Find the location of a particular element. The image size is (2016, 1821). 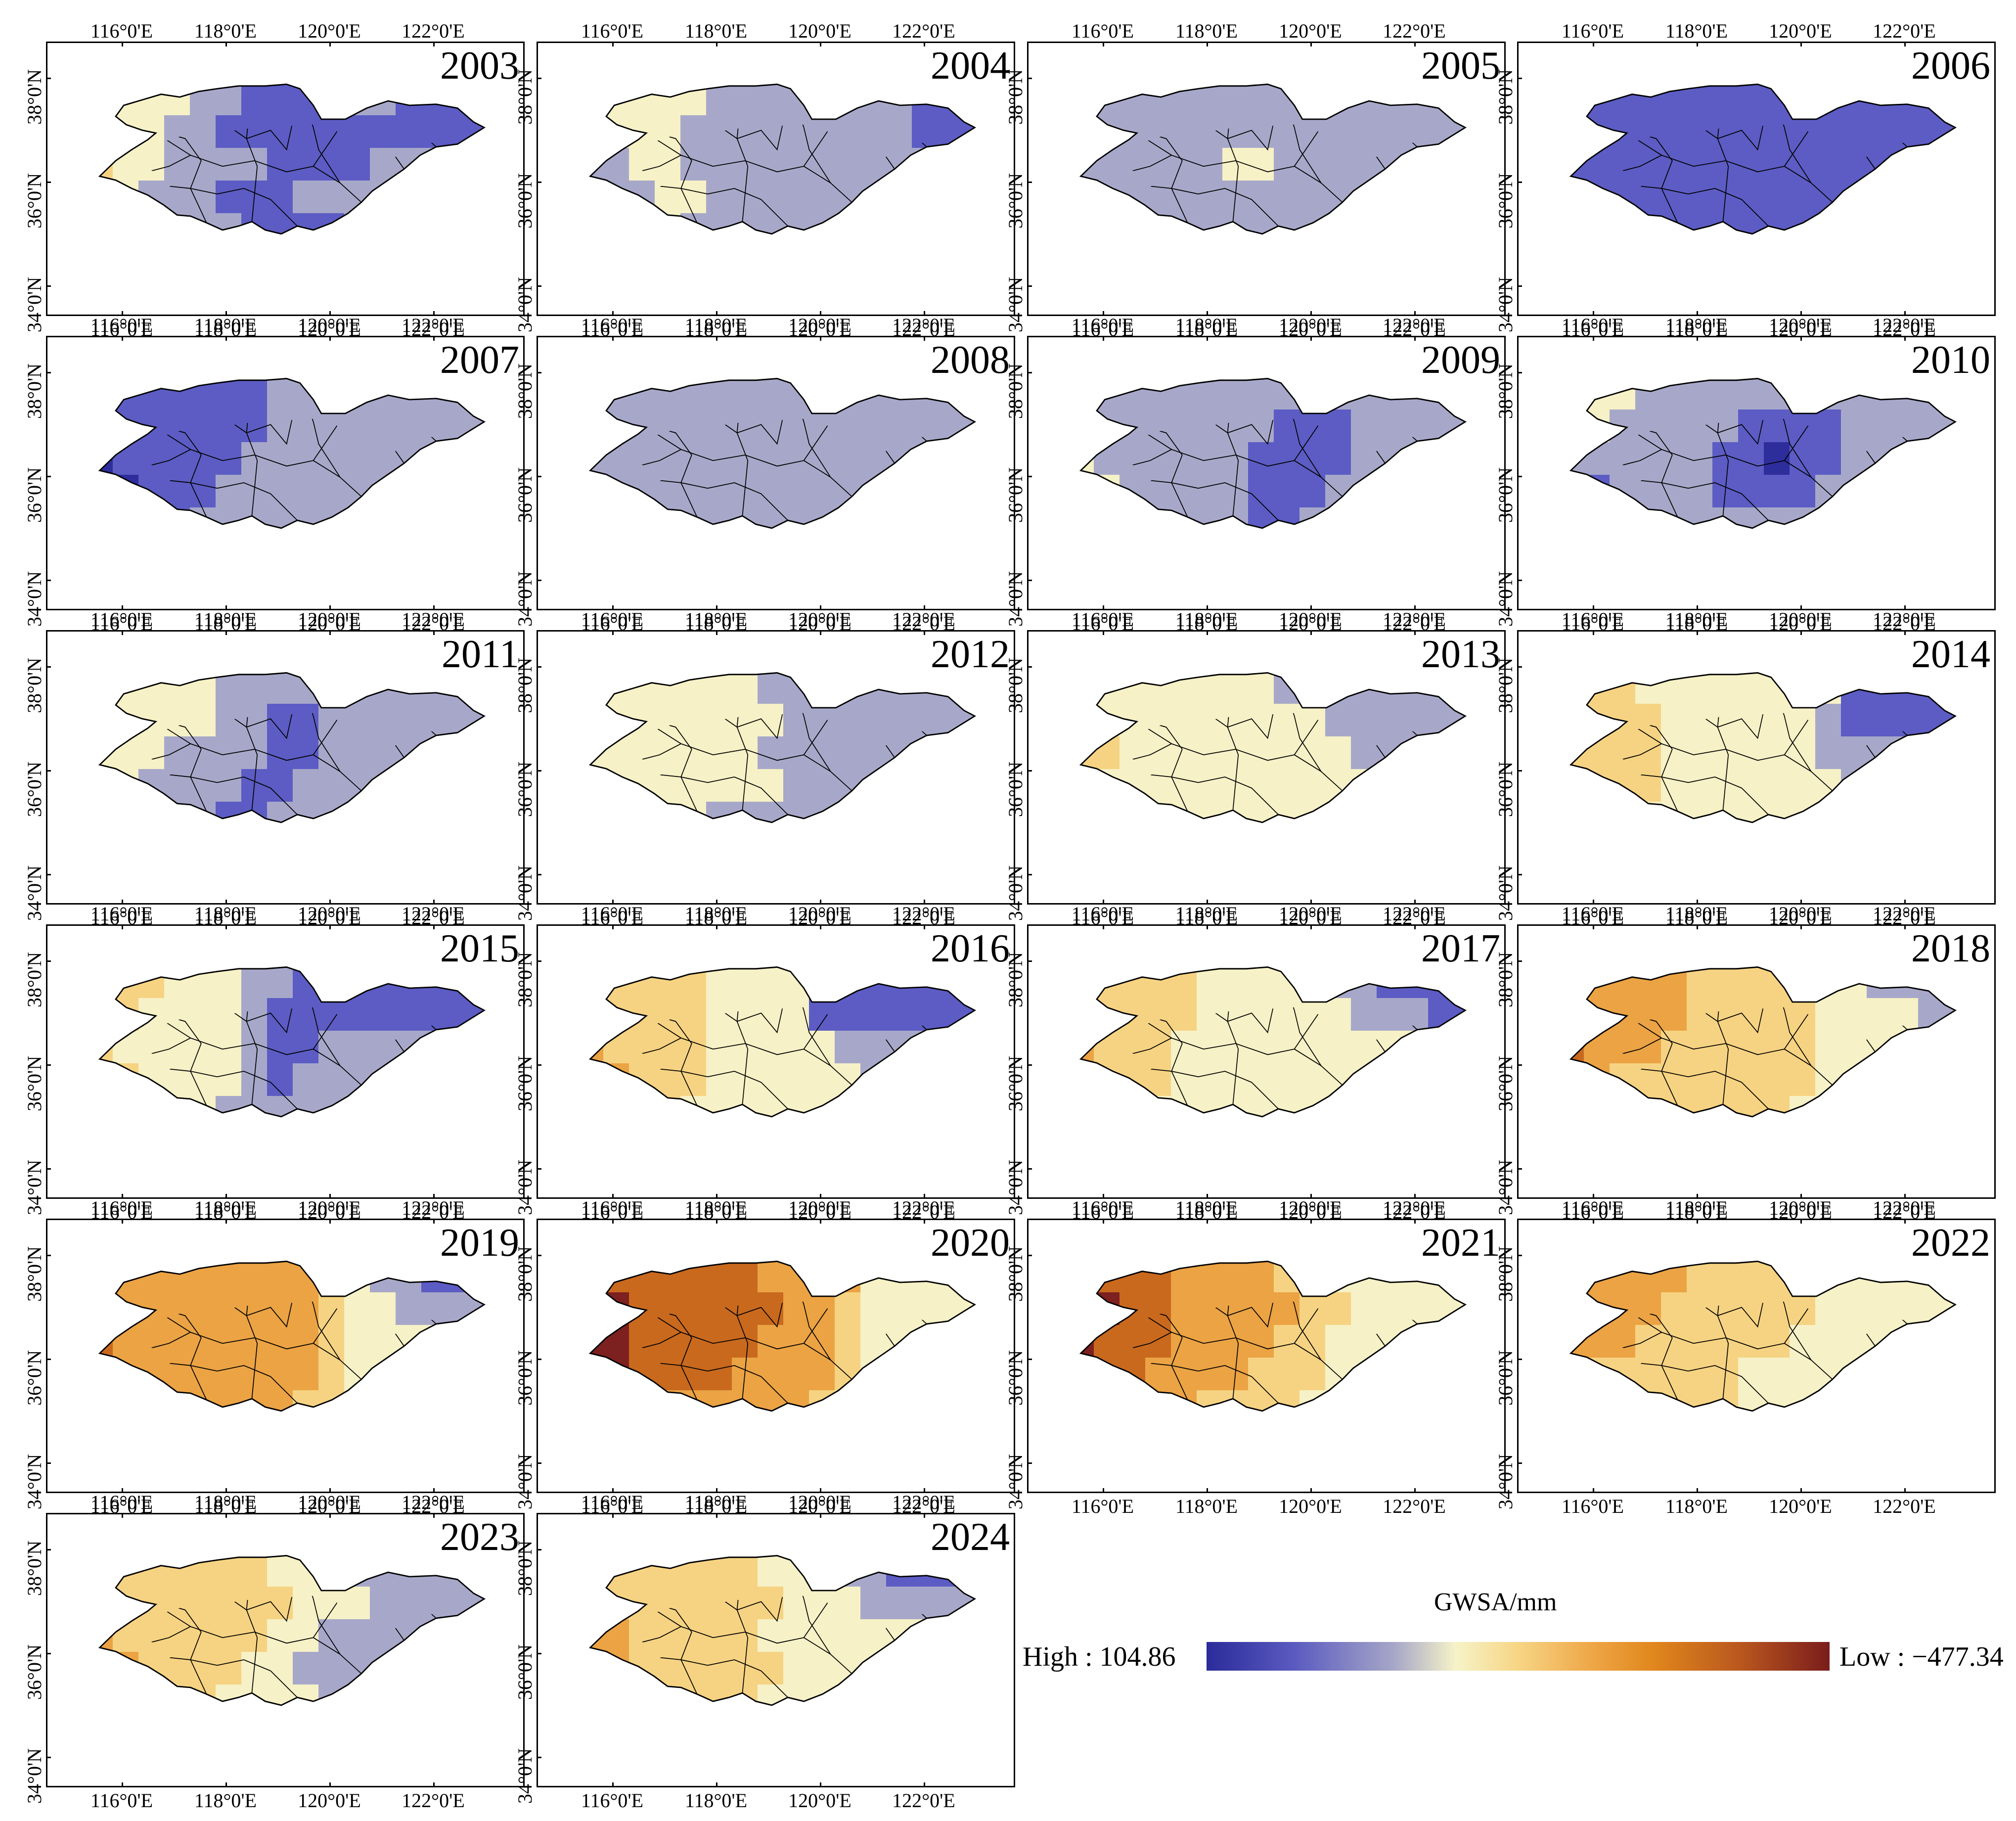

province-boundary is located at coordinates (1763, 747).